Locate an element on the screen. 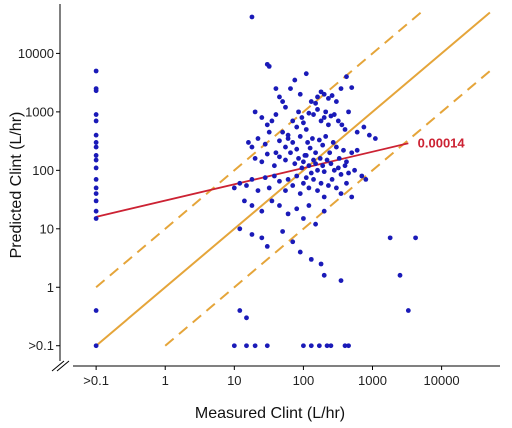  y-tick-label: 1000 is located at coordinates (39, 111).